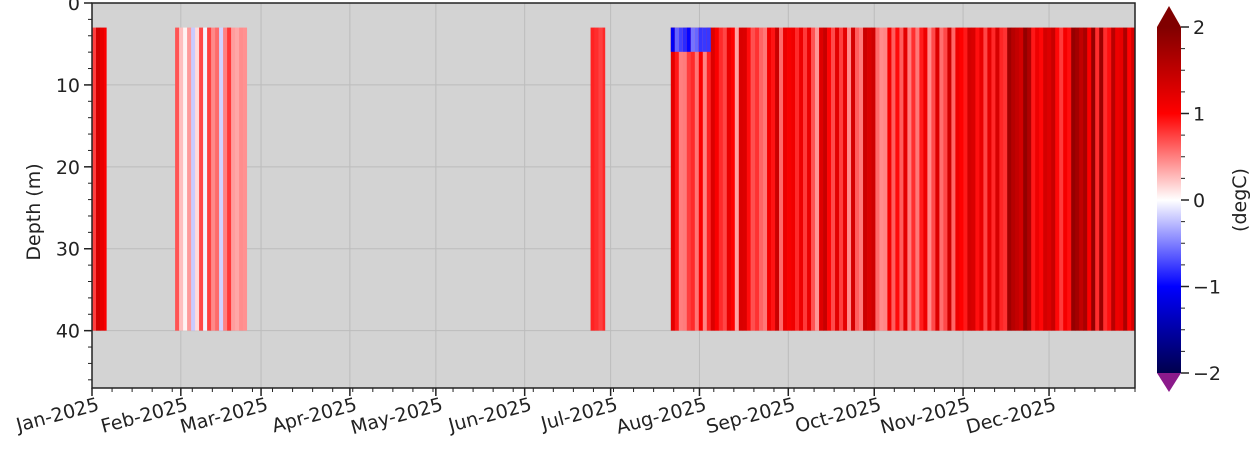 Image resolution: width=1256 pixels, height=454 pixels. I want to click on y-tick-label: 10, so click(68, 86).